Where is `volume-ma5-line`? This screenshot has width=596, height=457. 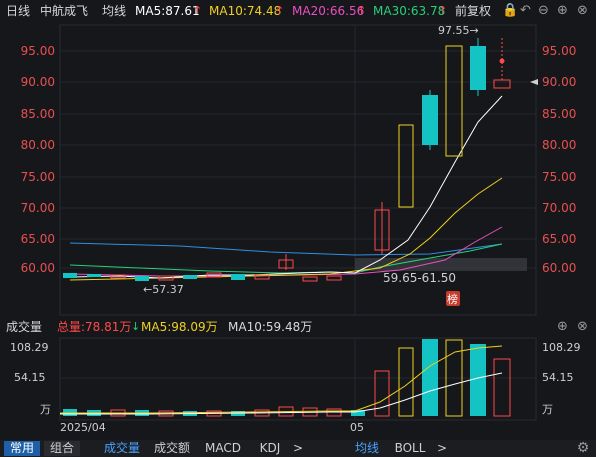
volume-ma5-line is located at coordinates (281, 379).